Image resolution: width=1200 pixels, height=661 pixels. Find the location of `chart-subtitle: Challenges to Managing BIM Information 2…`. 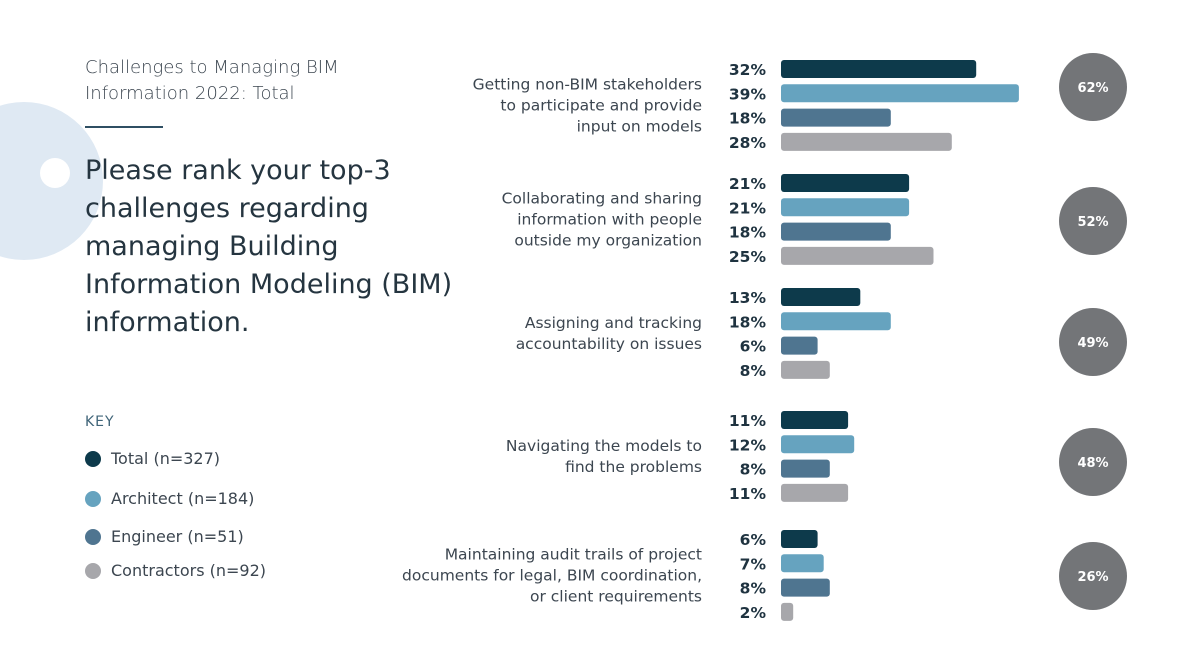

chart-subtitle: Challenges to Managing BIM Information 2… is located at coordinates (212, 80).